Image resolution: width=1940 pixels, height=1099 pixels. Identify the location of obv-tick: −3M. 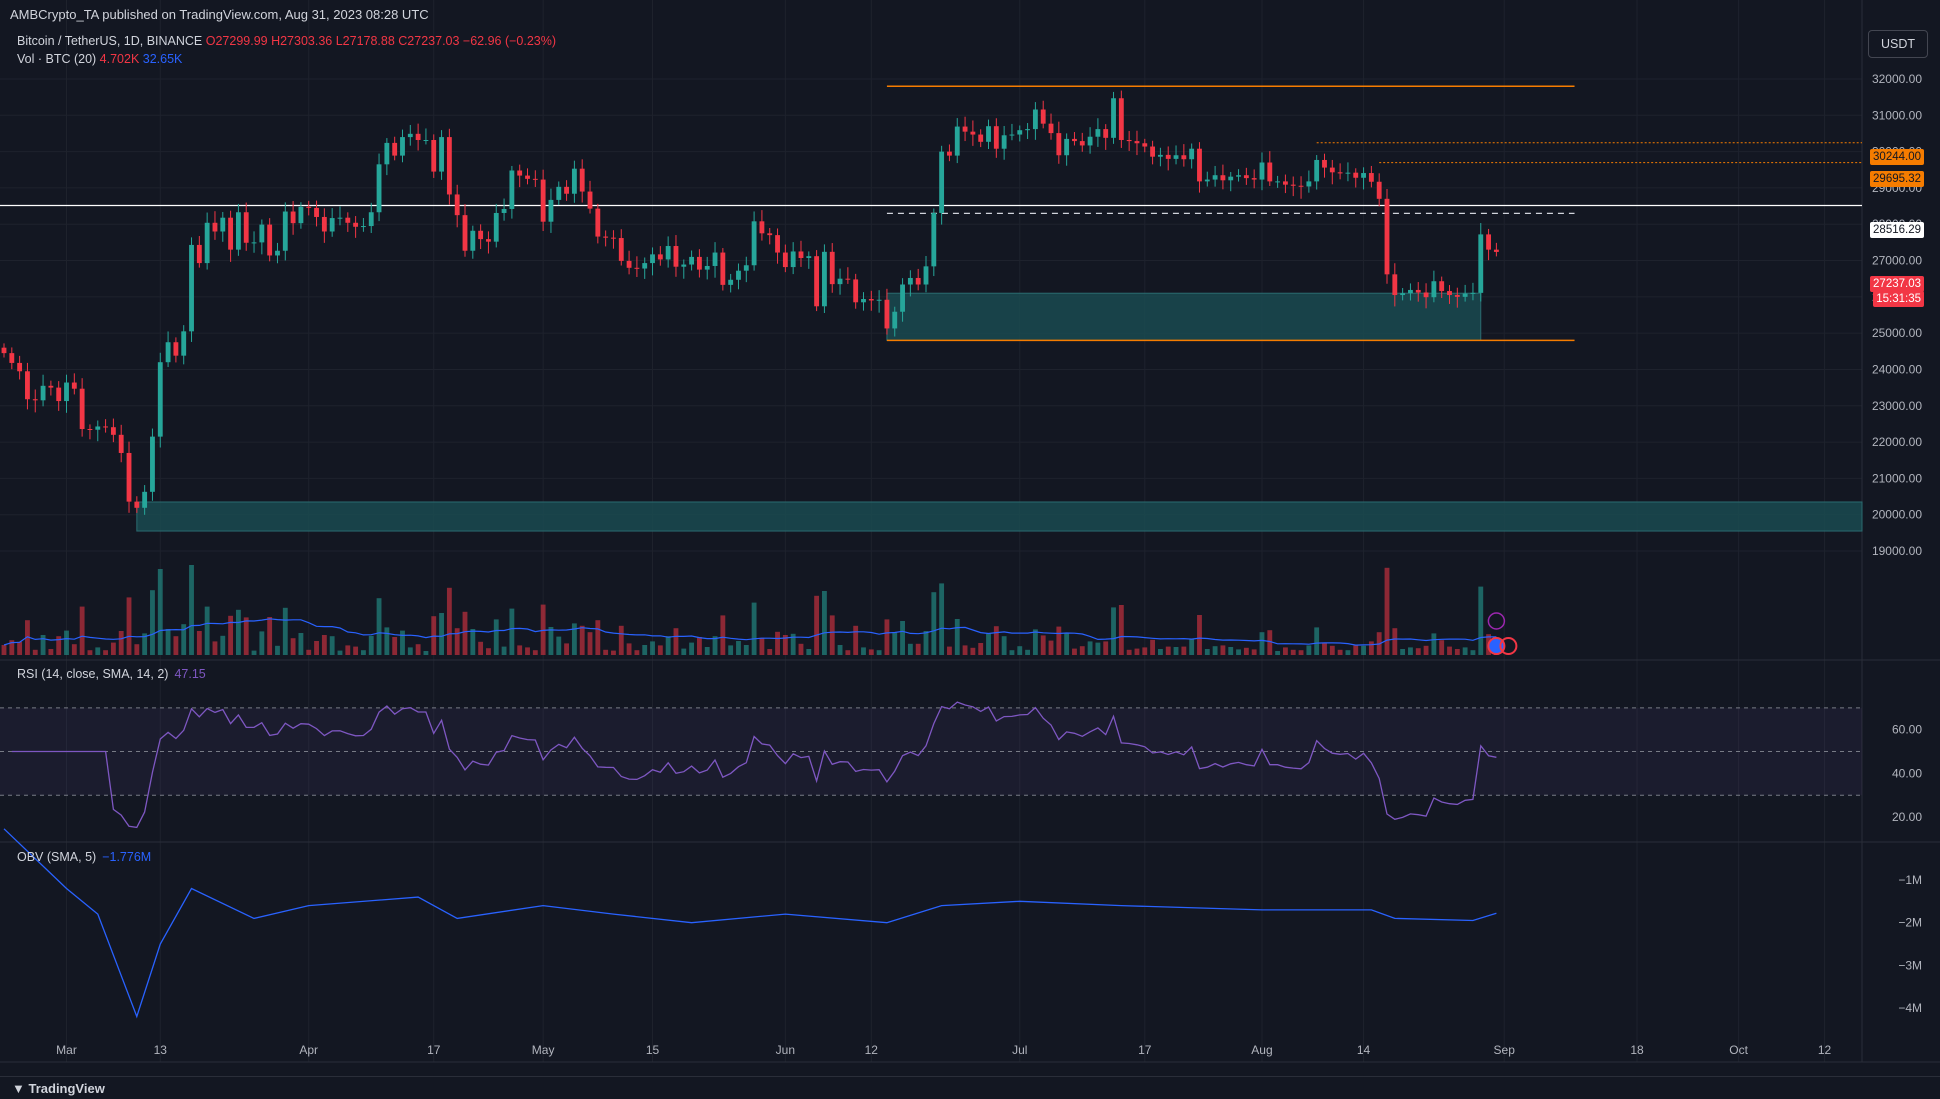
(1910, 965).